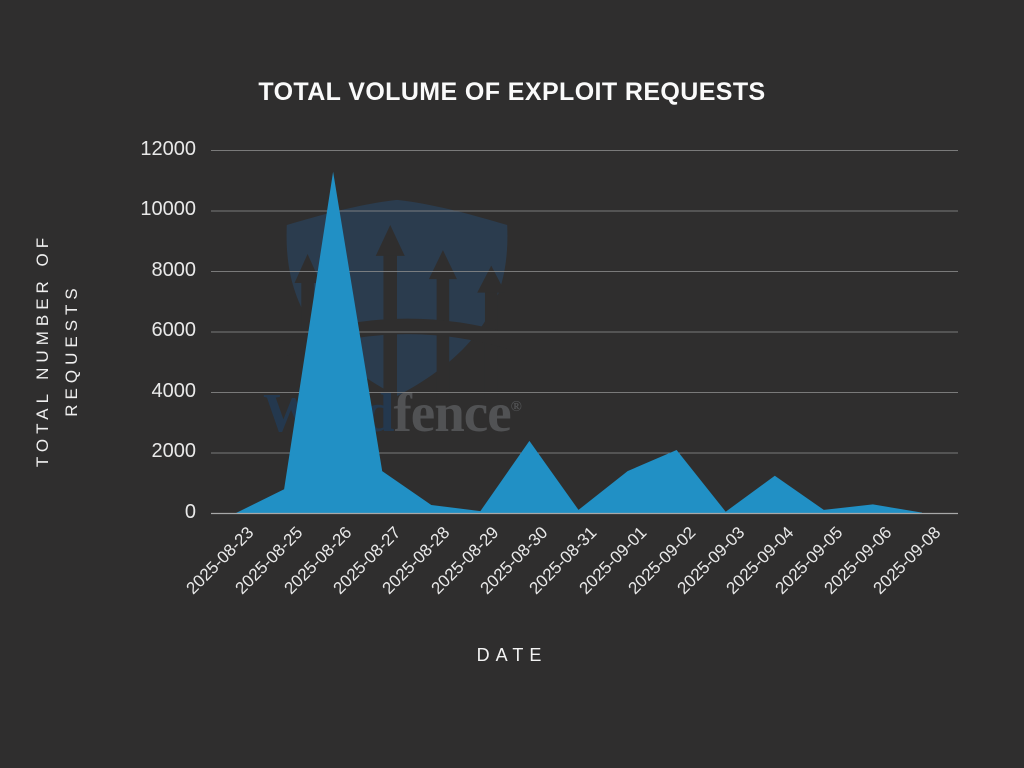 The image size is (1024, 768). Describe the element at coordinates (516, 407) in the screenshot. I see `registered-trademark-symbol: ®` at that location.